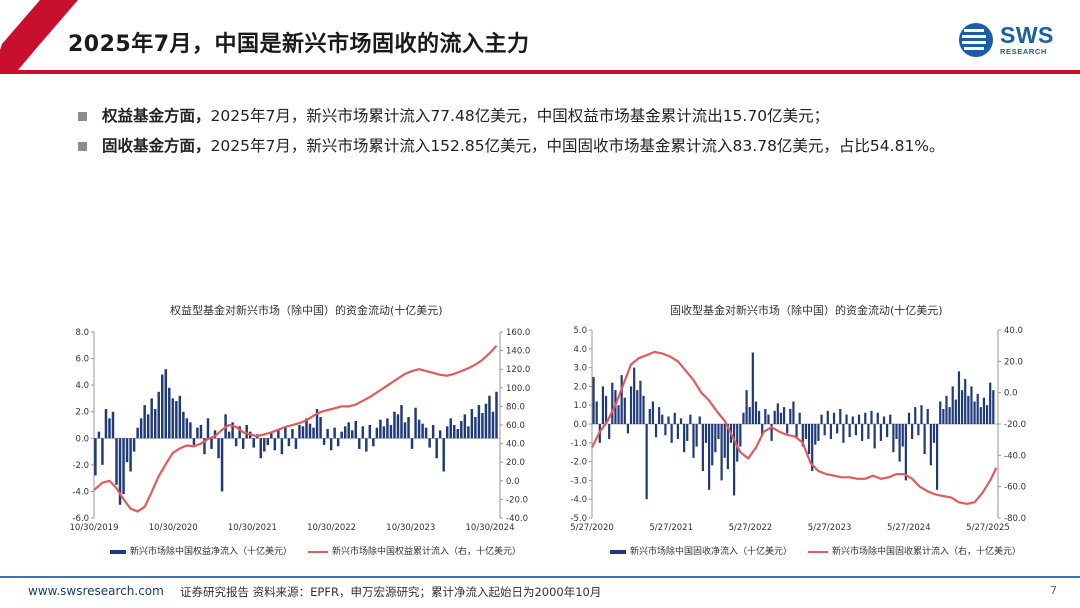  Describe the element at coordinates (1015, 425) in the screenshot. I see `right-tick-label: -20.0` at that location.